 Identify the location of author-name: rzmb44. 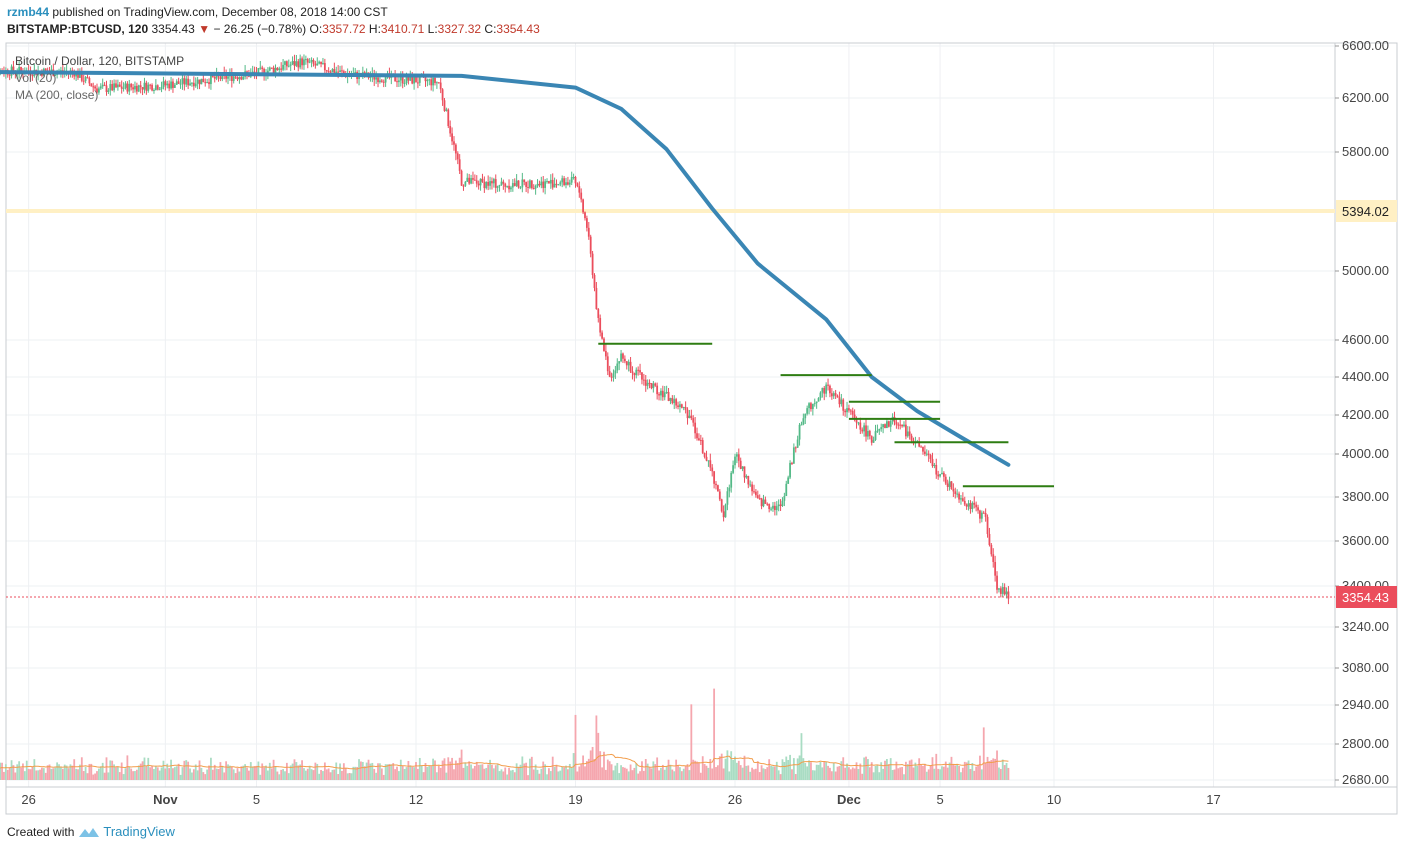
(28, 12).